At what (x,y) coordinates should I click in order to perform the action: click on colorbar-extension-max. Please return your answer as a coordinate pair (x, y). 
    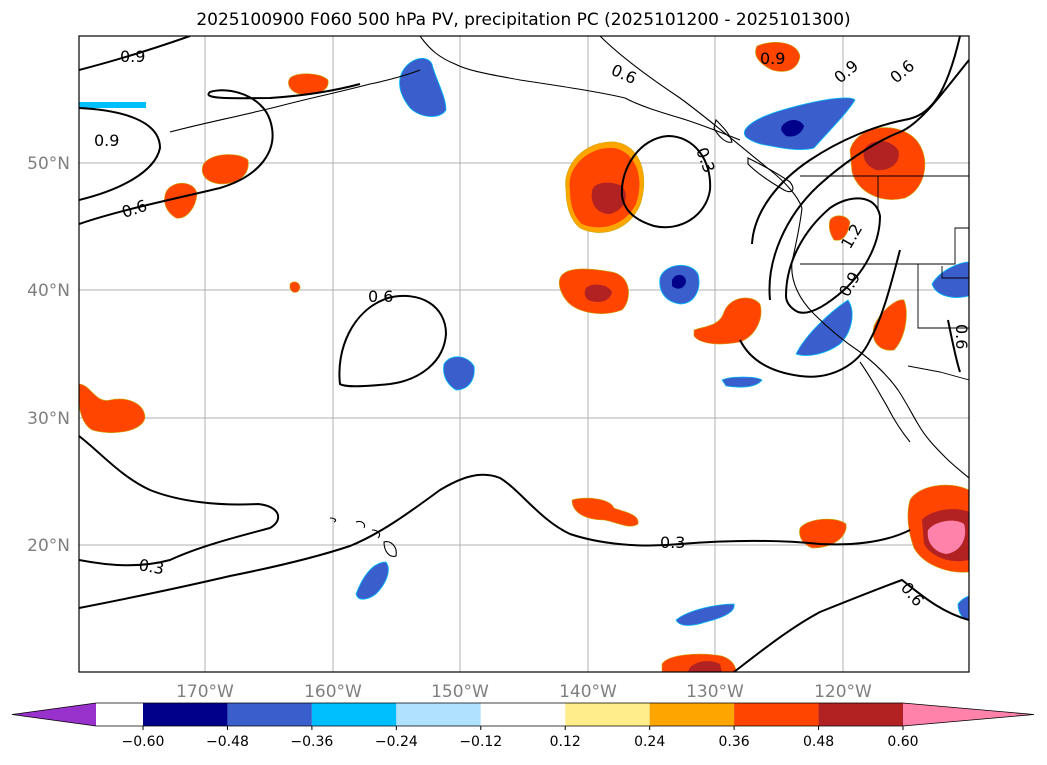
    Looking at the image, I should click on (968, 714).